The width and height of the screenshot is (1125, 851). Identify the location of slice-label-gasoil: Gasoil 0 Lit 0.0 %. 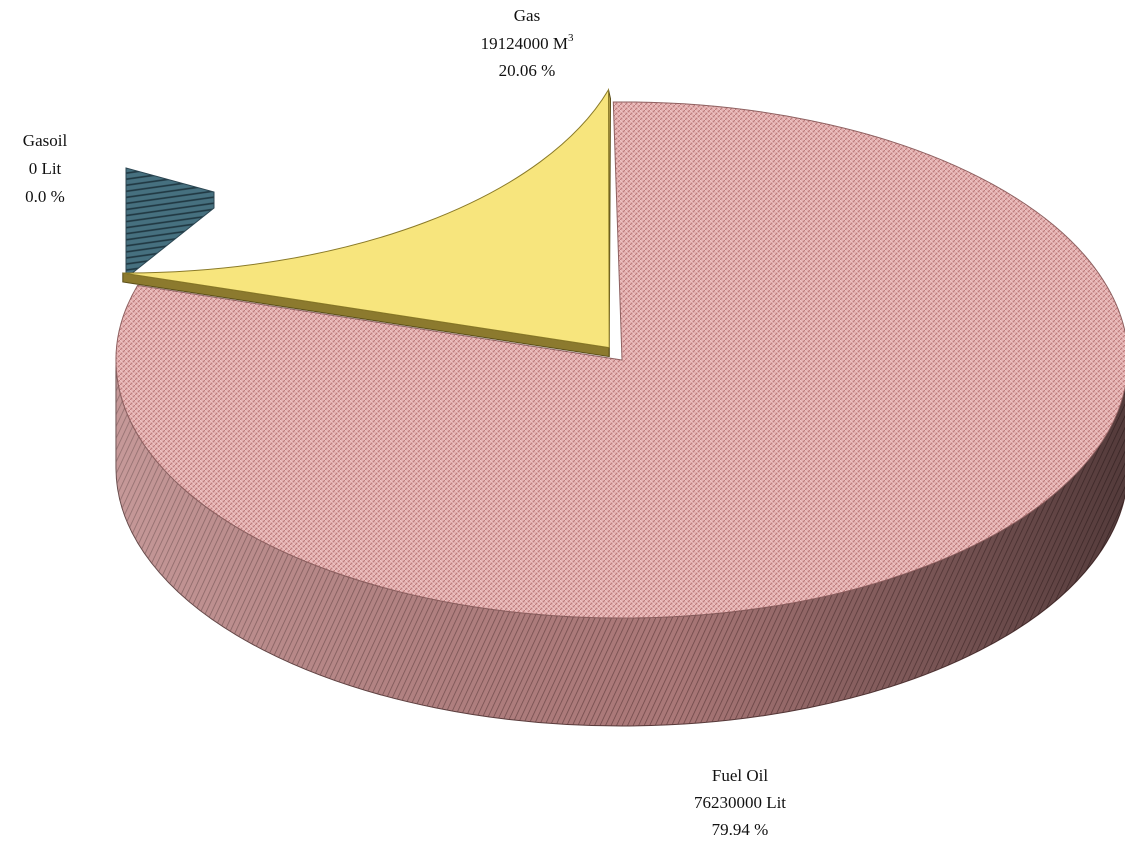
(45, 168).